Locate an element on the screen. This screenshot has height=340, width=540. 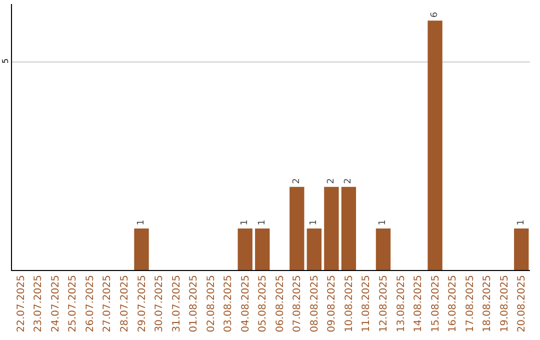
x-tick-label: 15.08.2025 is located at coordinates (436, 303).